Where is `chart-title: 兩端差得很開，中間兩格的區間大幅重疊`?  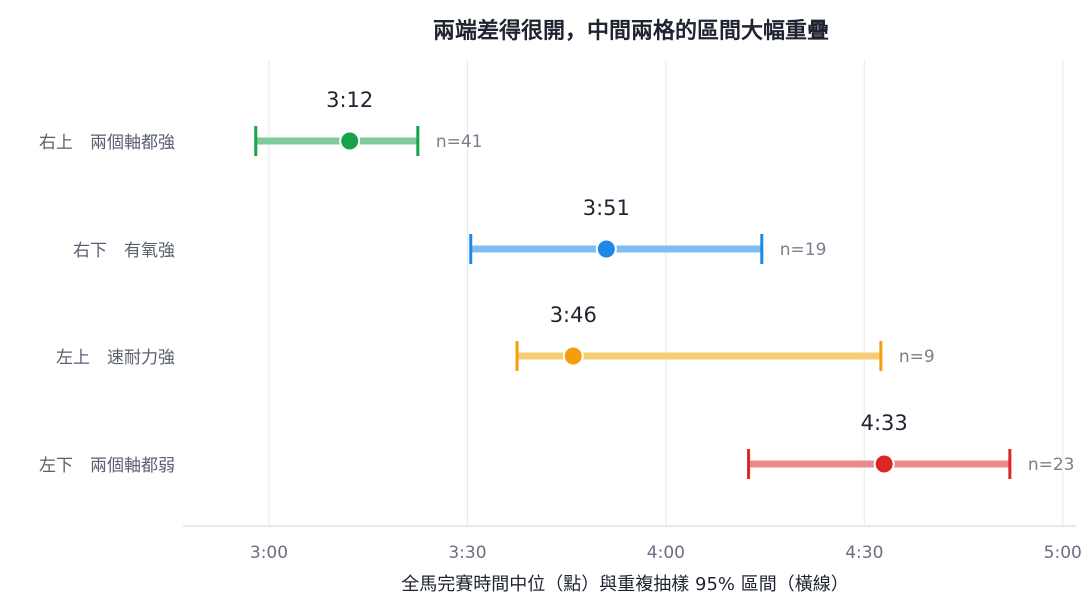
chart-title: 兩端差得很開，中間兩格的區間大幅重疊 is located at coordinates (631, 31).